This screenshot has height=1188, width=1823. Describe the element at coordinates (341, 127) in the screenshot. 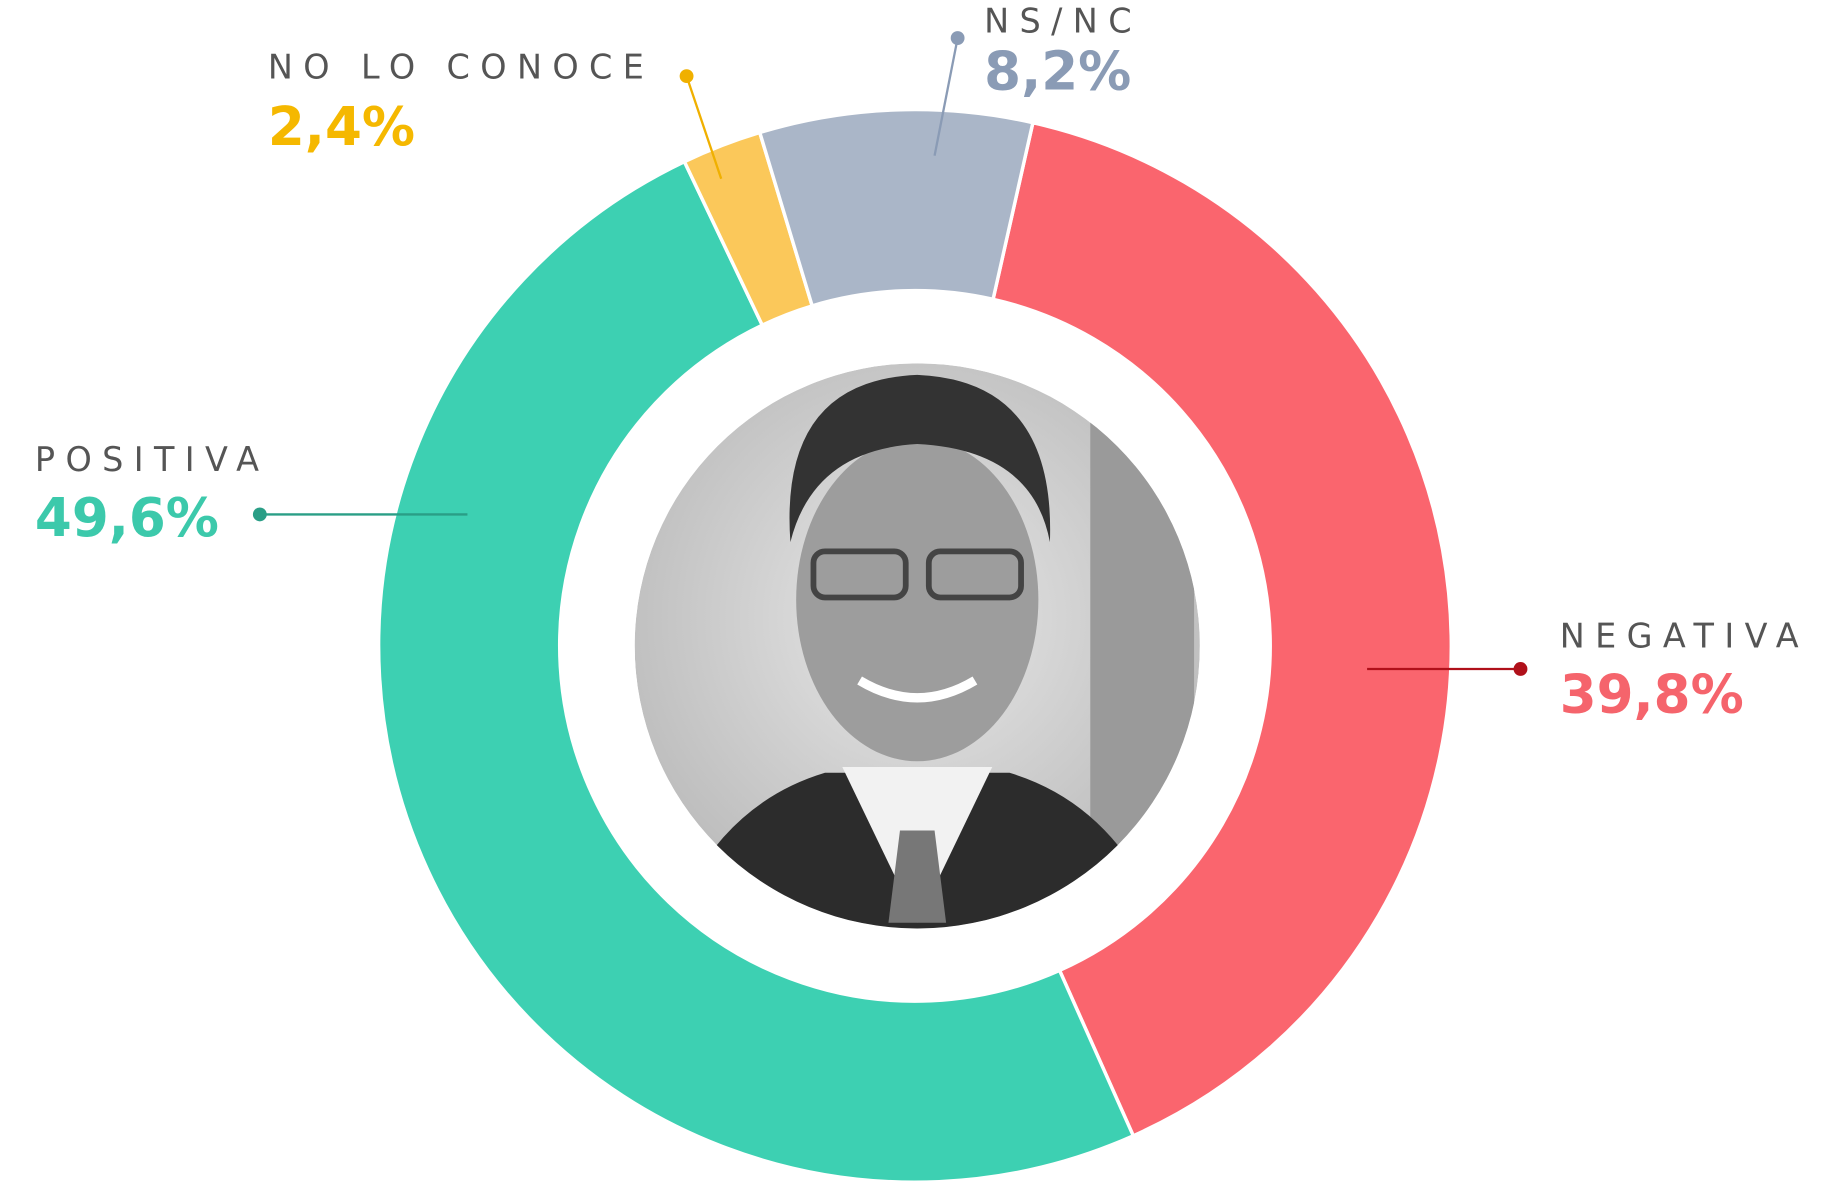

I see `value-label: 2,4%` at that location.